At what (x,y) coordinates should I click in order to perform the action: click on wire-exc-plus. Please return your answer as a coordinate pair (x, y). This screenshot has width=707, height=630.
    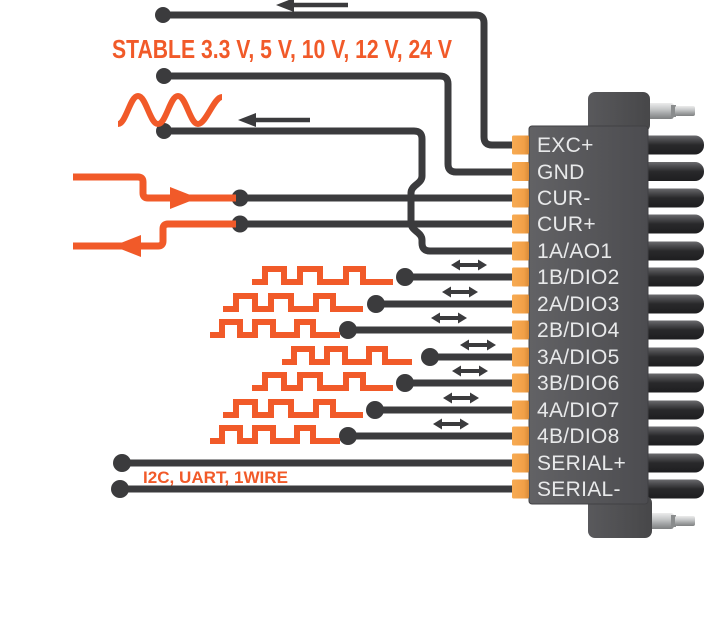
    Looking at the image, I should click on (338, 80).